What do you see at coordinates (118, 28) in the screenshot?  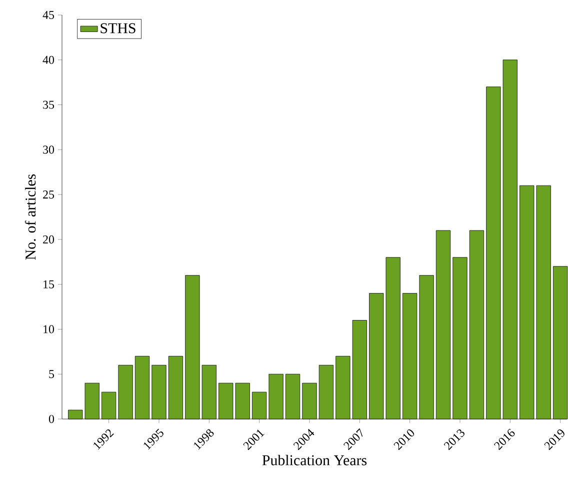 I see `legend-label: STHS` at bounding box center [118, 28].